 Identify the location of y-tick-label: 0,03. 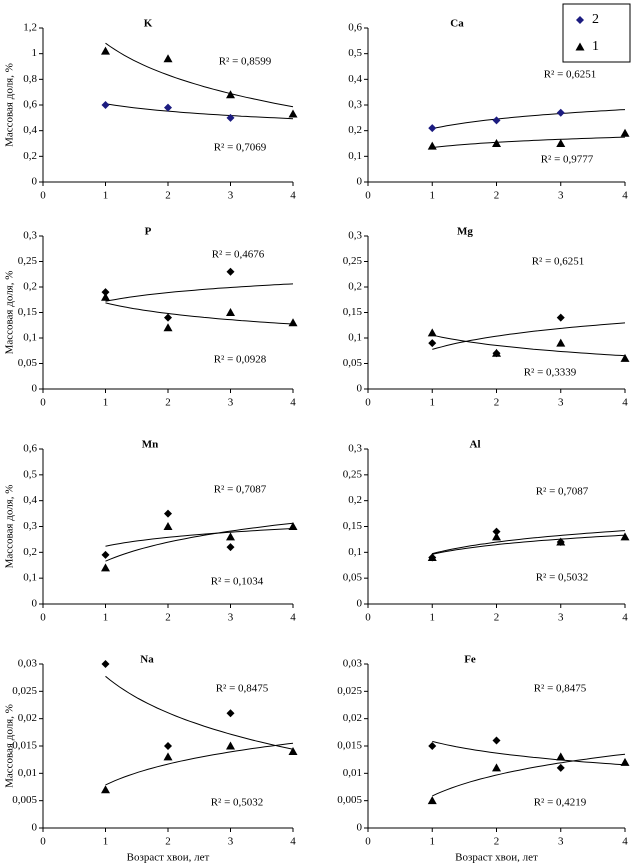
(353, 664).